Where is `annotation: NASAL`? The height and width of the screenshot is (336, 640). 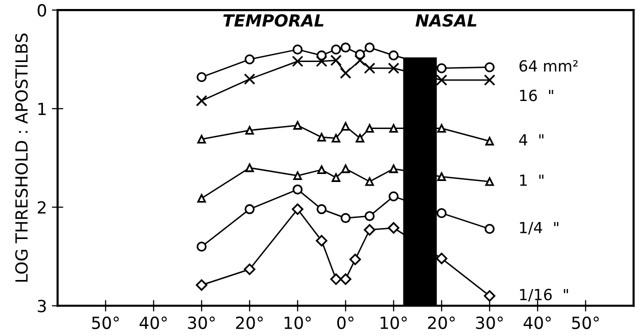
annotation: NASAL is located at coordinates (446, 20).